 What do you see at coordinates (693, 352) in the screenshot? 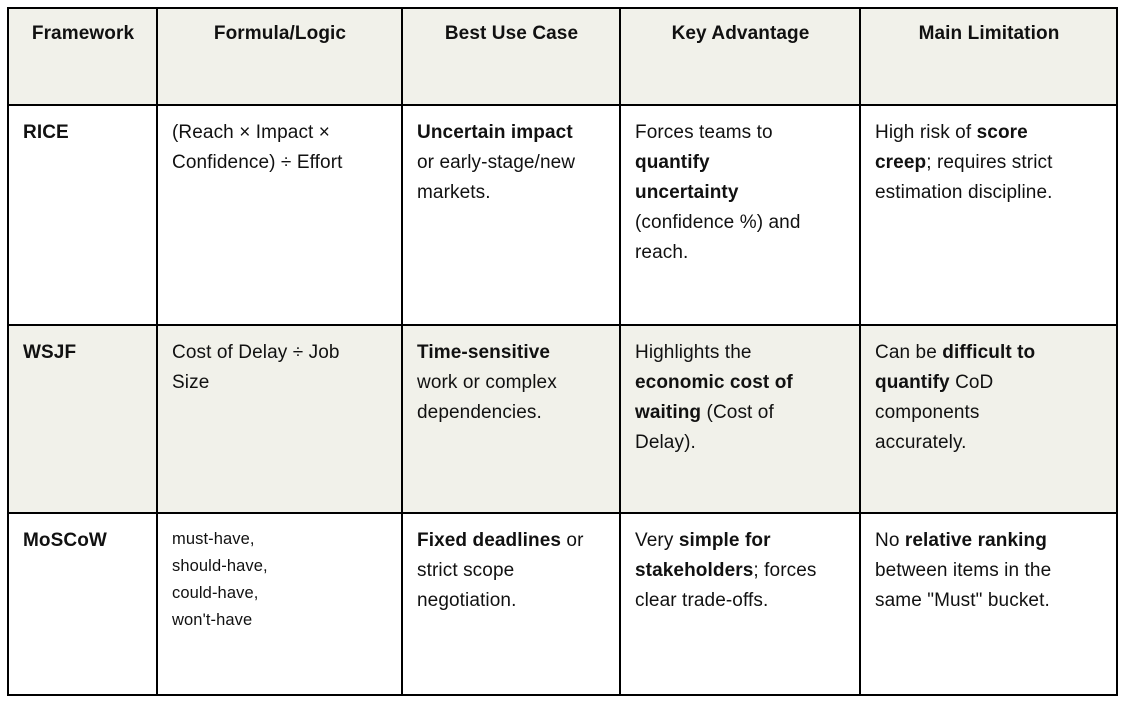
I see `body-text: Highlights the` at bounding box center [693, 352].